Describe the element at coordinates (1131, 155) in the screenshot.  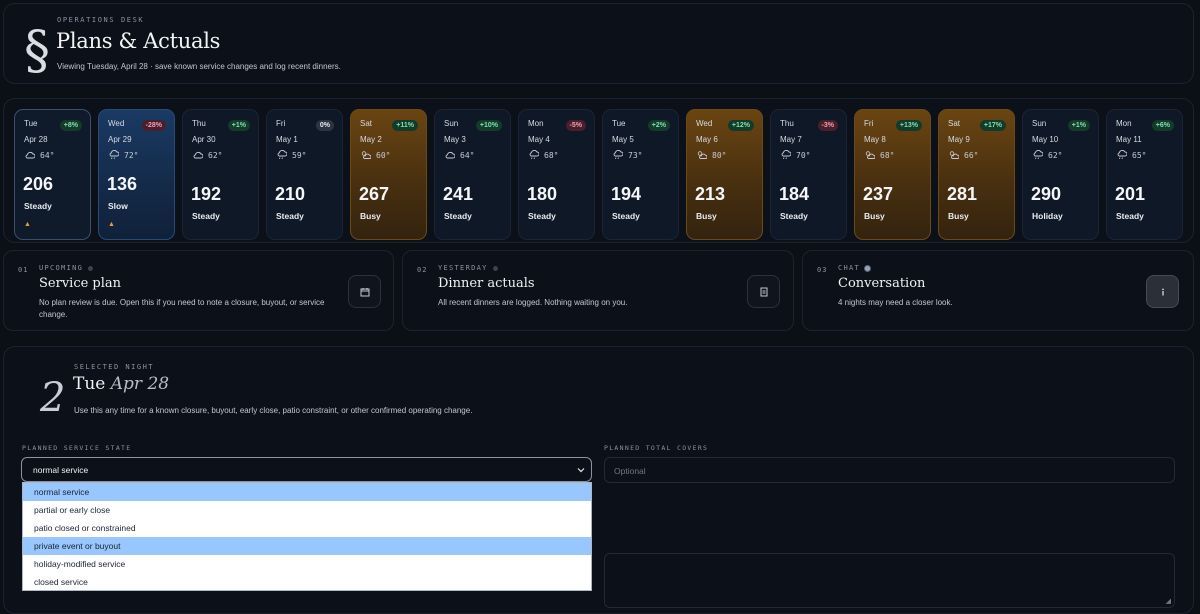
I see `weather: 65°` at that location.